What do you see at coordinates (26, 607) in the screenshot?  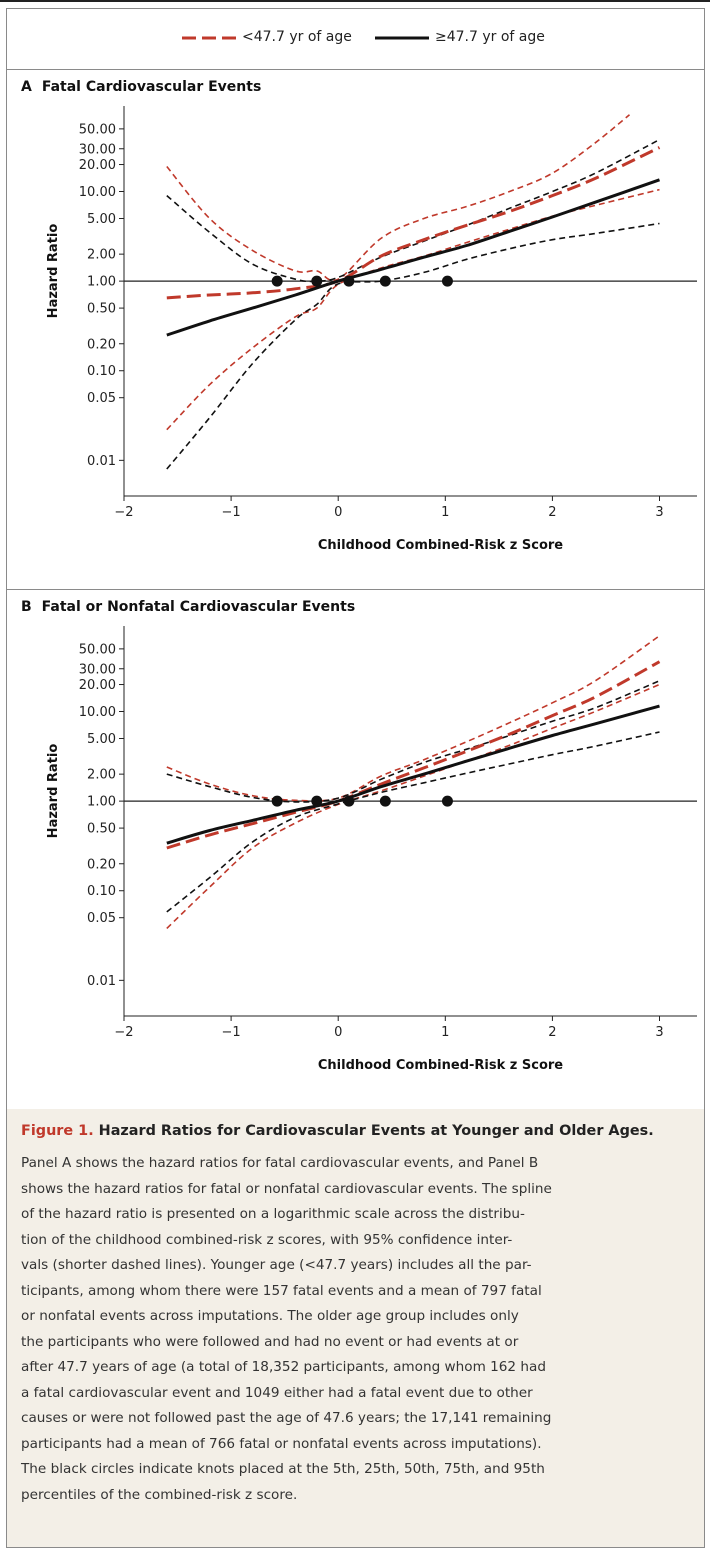 I see `panel-b-letter: B` at bounding box center [26, 607].